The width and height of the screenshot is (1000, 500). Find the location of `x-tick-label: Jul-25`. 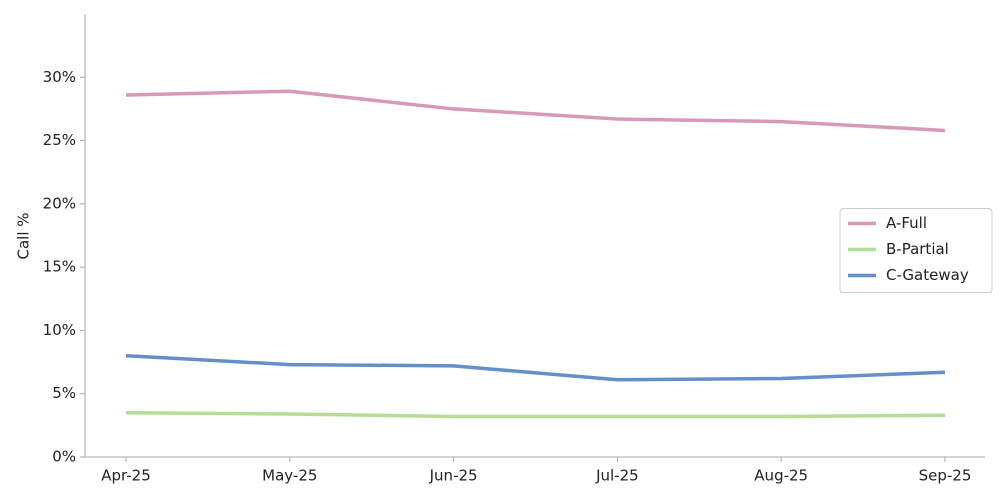

x-tick-label: Jul-25 is located at coordinates (617, 476).